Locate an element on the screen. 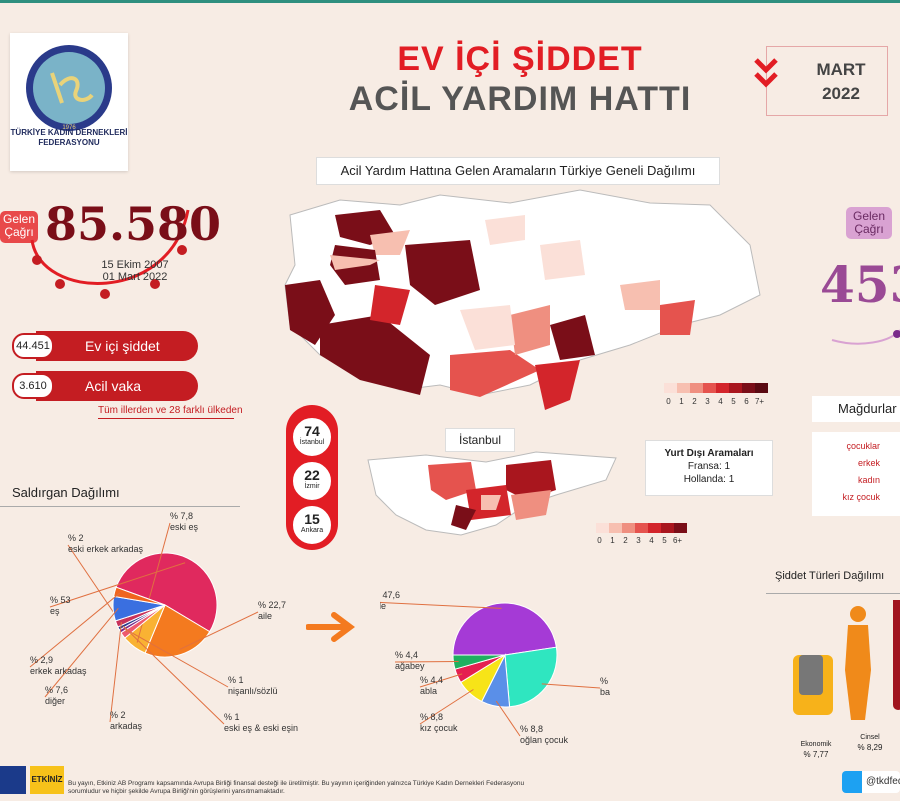 The image size is (900, 801). istanbul-title: İstanbul is located at coordinates (480, 440).